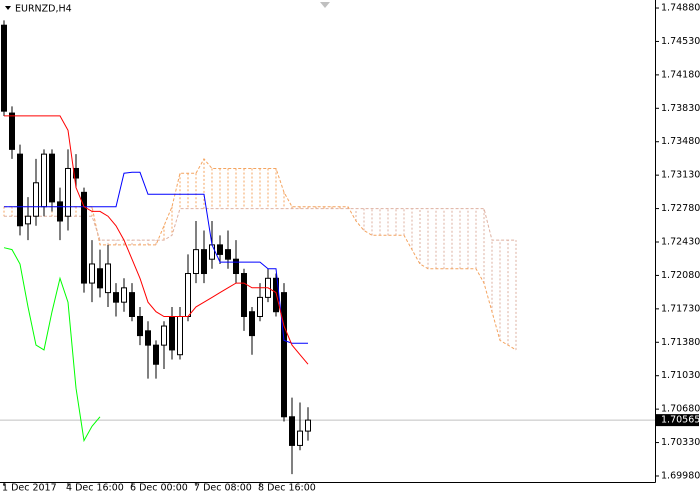 The height and width of the screenshot is (500, 700). What do you see at coordinates (223, 488) in the screenshot?
I see `x-tick-label: 7 Dec 08:00` at bounding box center [223, 488].